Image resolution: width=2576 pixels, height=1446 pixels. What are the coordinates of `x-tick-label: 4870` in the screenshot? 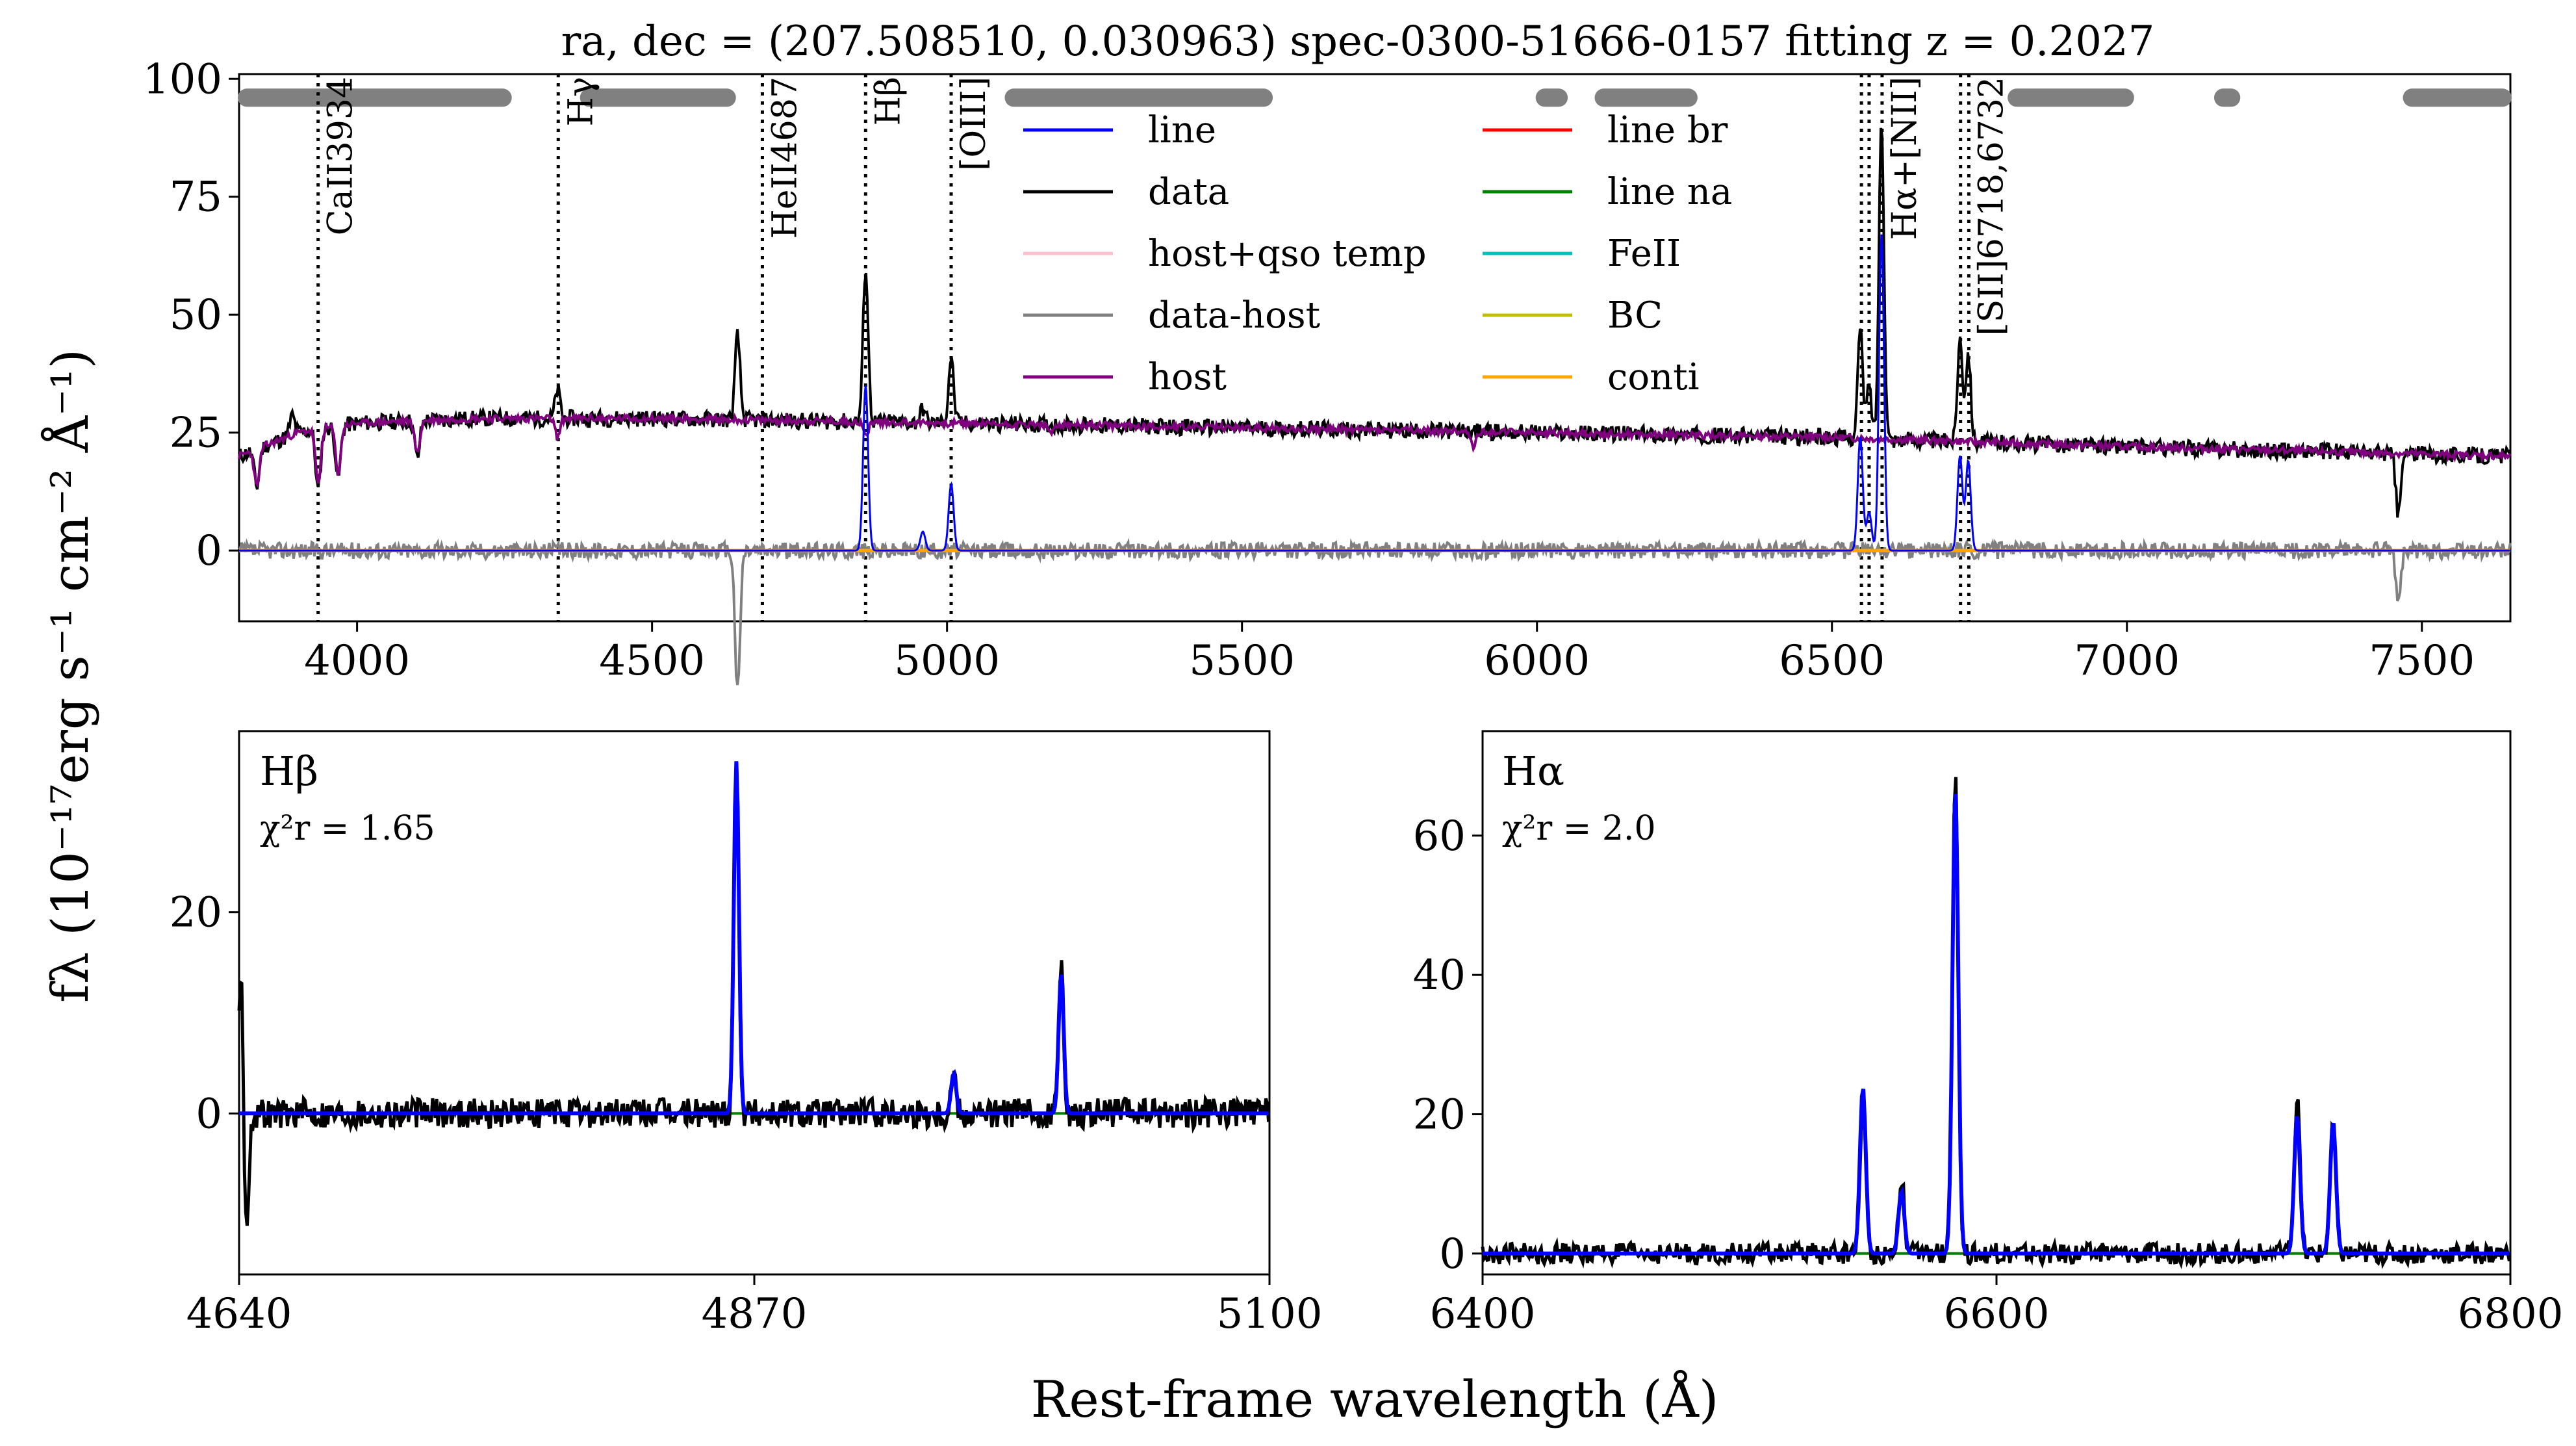 It's located at (755, 1314).